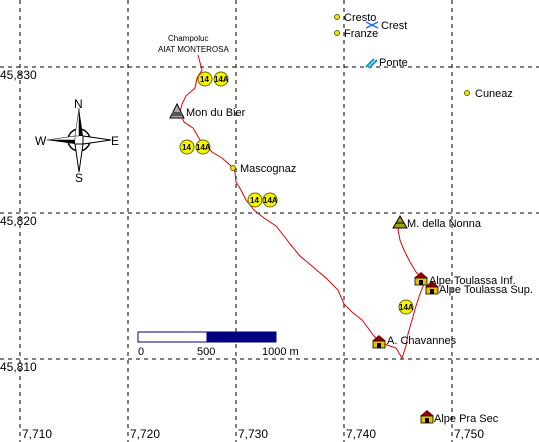 This screenshot has width=539, height=442. What do you see at coordinates (115, 141) in the screenshot?
I see `compass-e: E` at bounding box center [115, 141].